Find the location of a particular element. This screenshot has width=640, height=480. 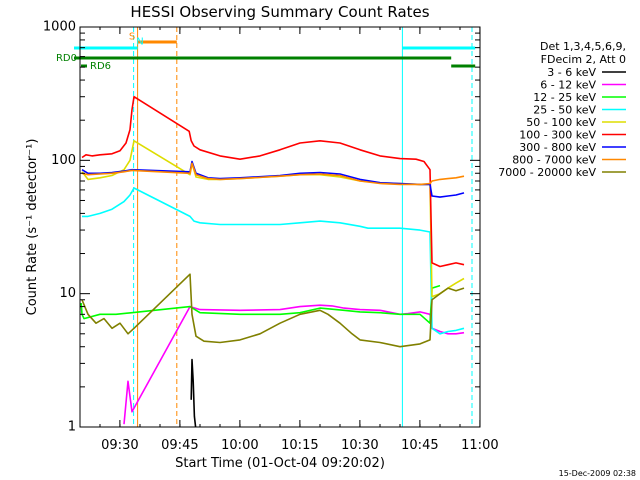

y-axis-label: Count Rate (s⁻¹ detector⁻¹) is located at coordinates (32, 227).